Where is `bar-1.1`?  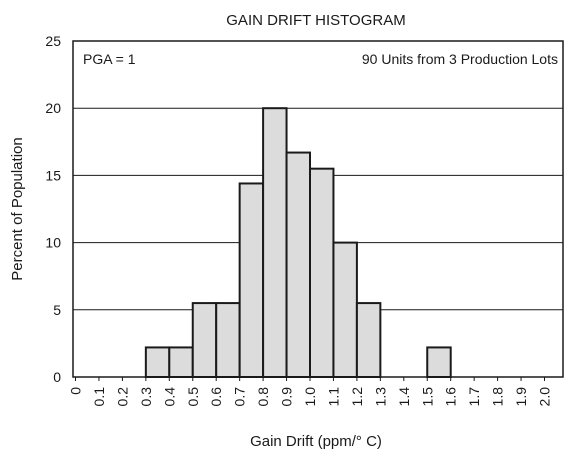
bar-1.1 is located at coordinates (345, 309).